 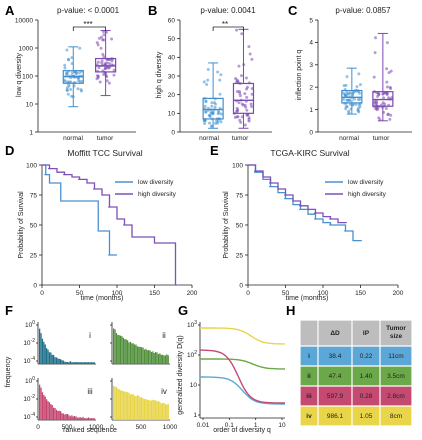 What do you see at coordinates (366, 396) in the screenshot?
I see `table-cell: 0.28` at bounding box center [366, 396].